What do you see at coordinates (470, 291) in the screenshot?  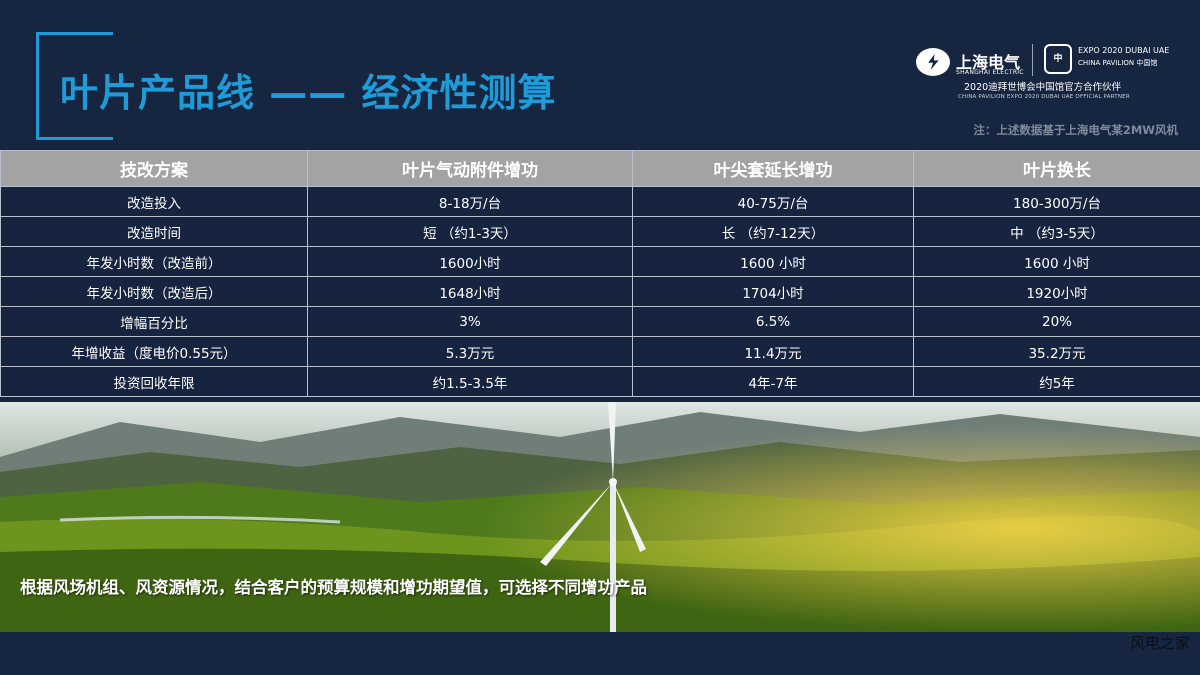 I see `table-cell: 1648小时` at bounding box center [470, 291].